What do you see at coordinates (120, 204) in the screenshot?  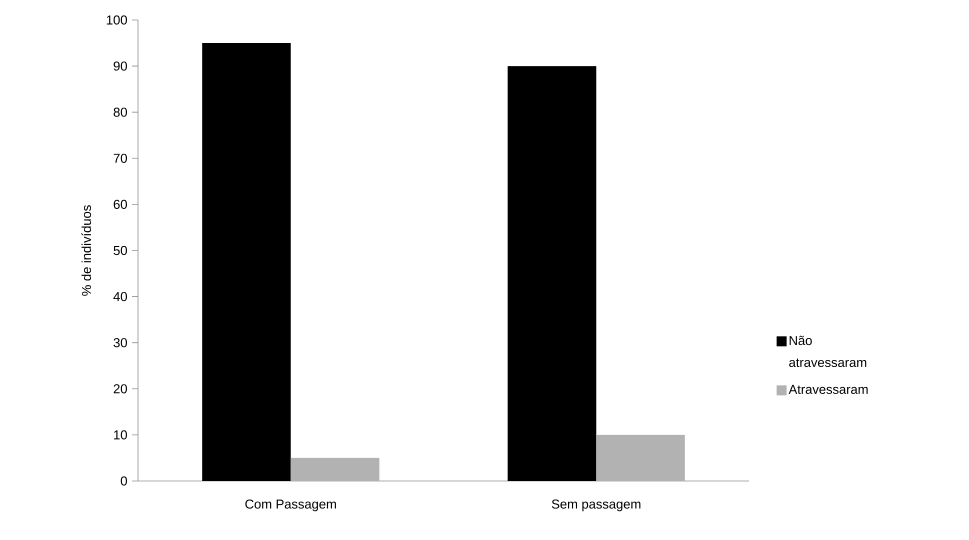 I see `y-tick-label: 60` at bounding box center [120, 204].